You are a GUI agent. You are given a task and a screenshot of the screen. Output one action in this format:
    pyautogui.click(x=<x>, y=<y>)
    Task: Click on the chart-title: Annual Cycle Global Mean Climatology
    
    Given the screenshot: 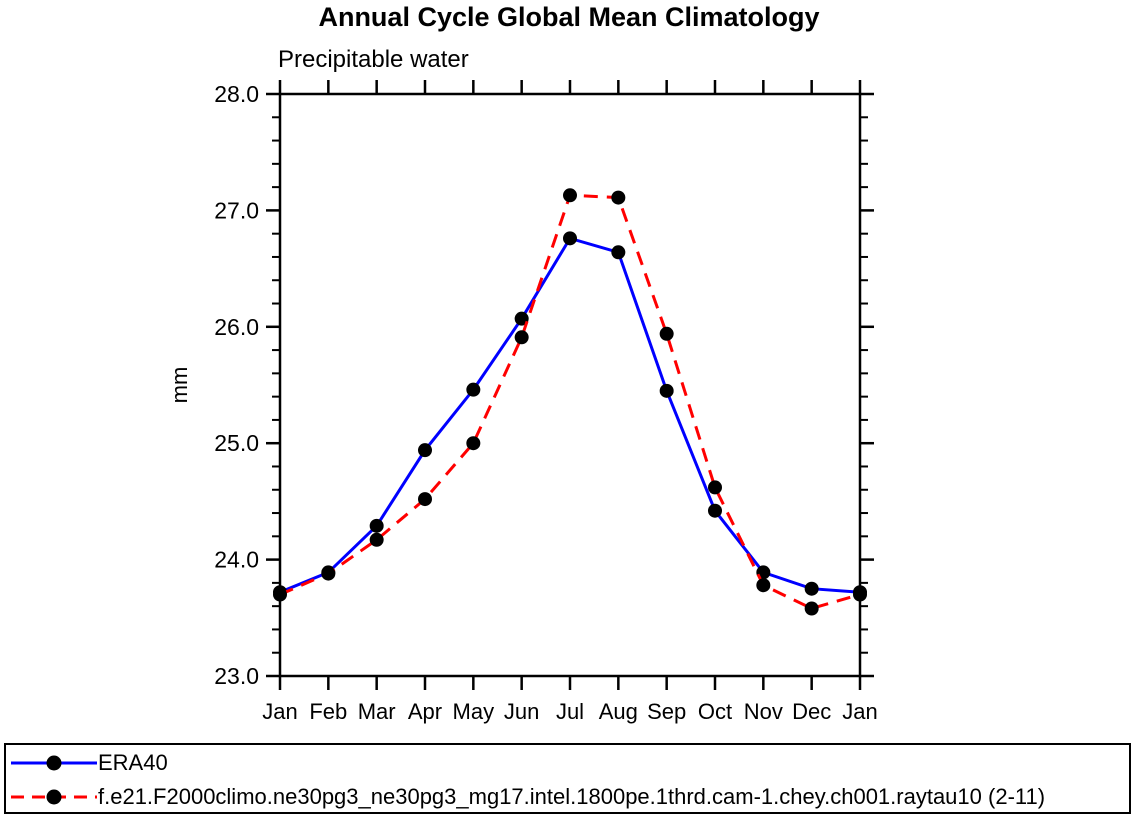 What is the action you would take?
    pyautogui.click(x=569, y=17)
    